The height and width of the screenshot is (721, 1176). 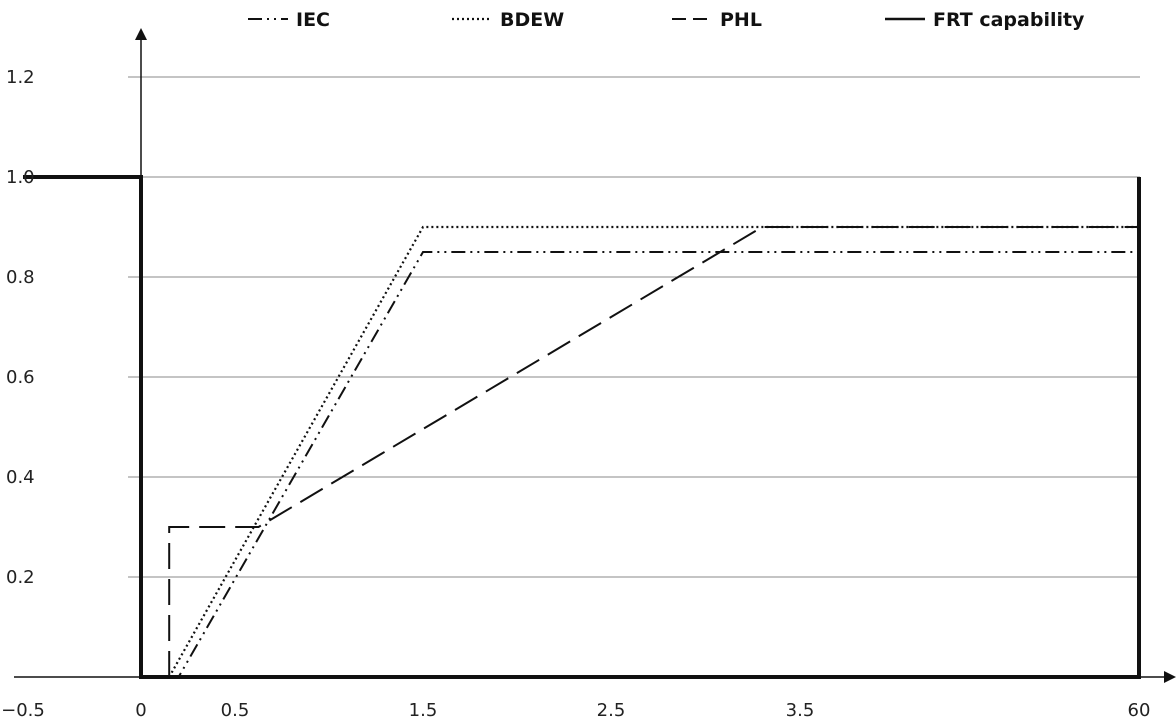 I want to click on x-tick-label: 60, so click(x=1139, y=710).